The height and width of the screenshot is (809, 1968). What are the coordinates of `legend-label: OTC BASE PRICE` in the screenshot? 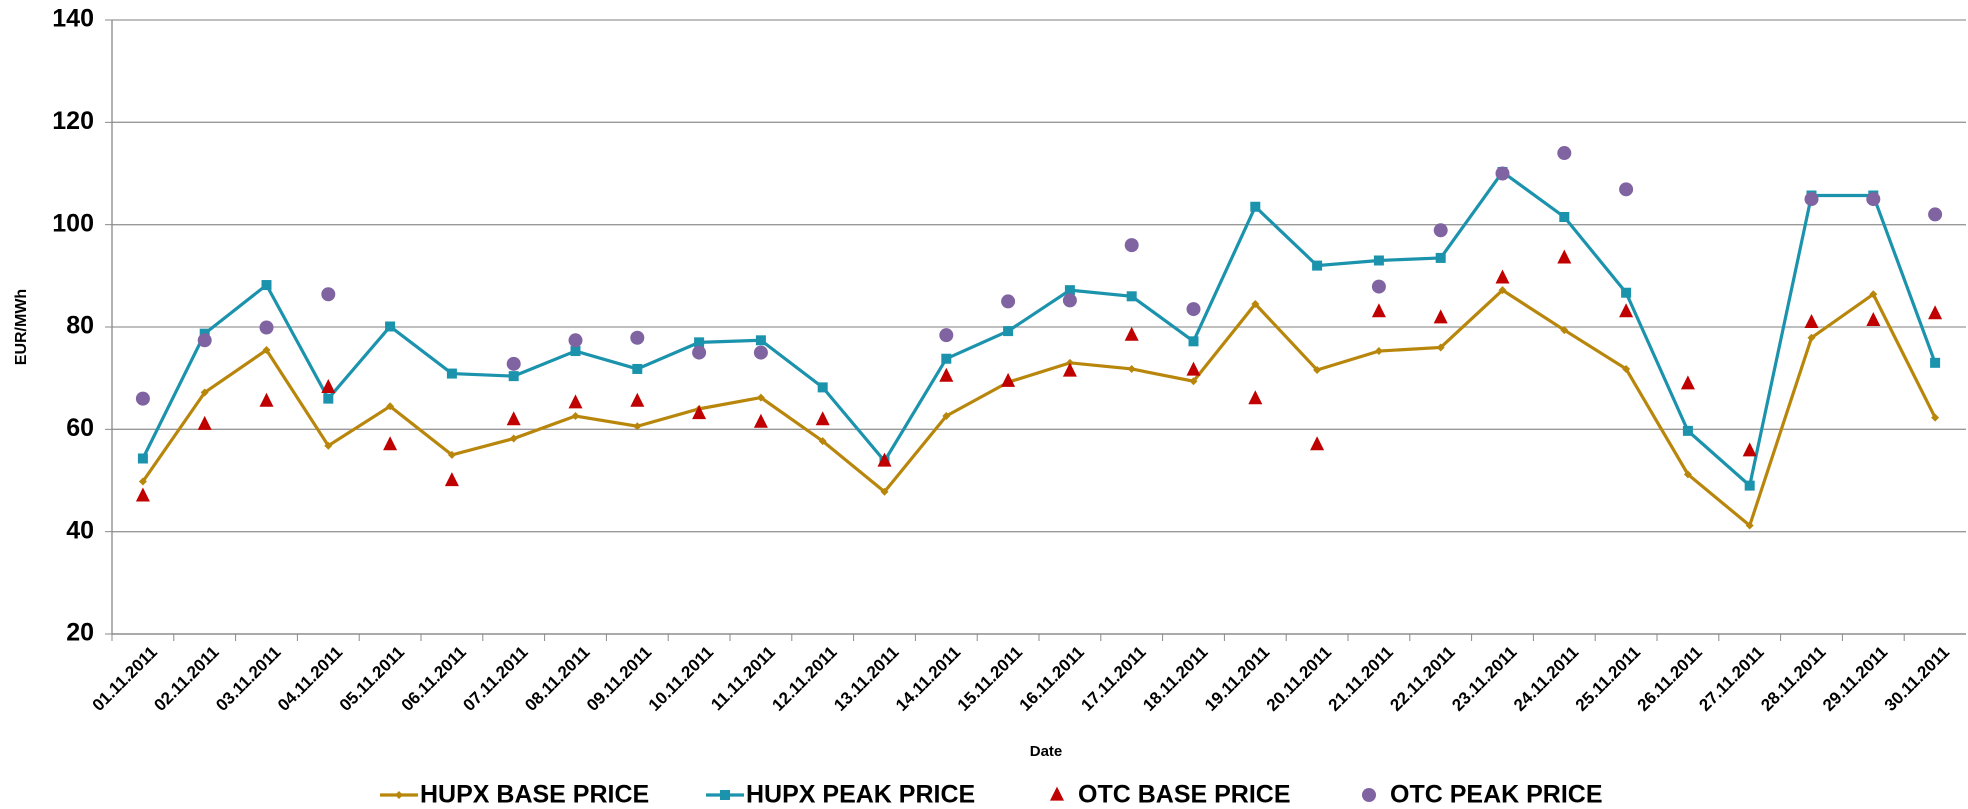 It's located at (1184, 795).